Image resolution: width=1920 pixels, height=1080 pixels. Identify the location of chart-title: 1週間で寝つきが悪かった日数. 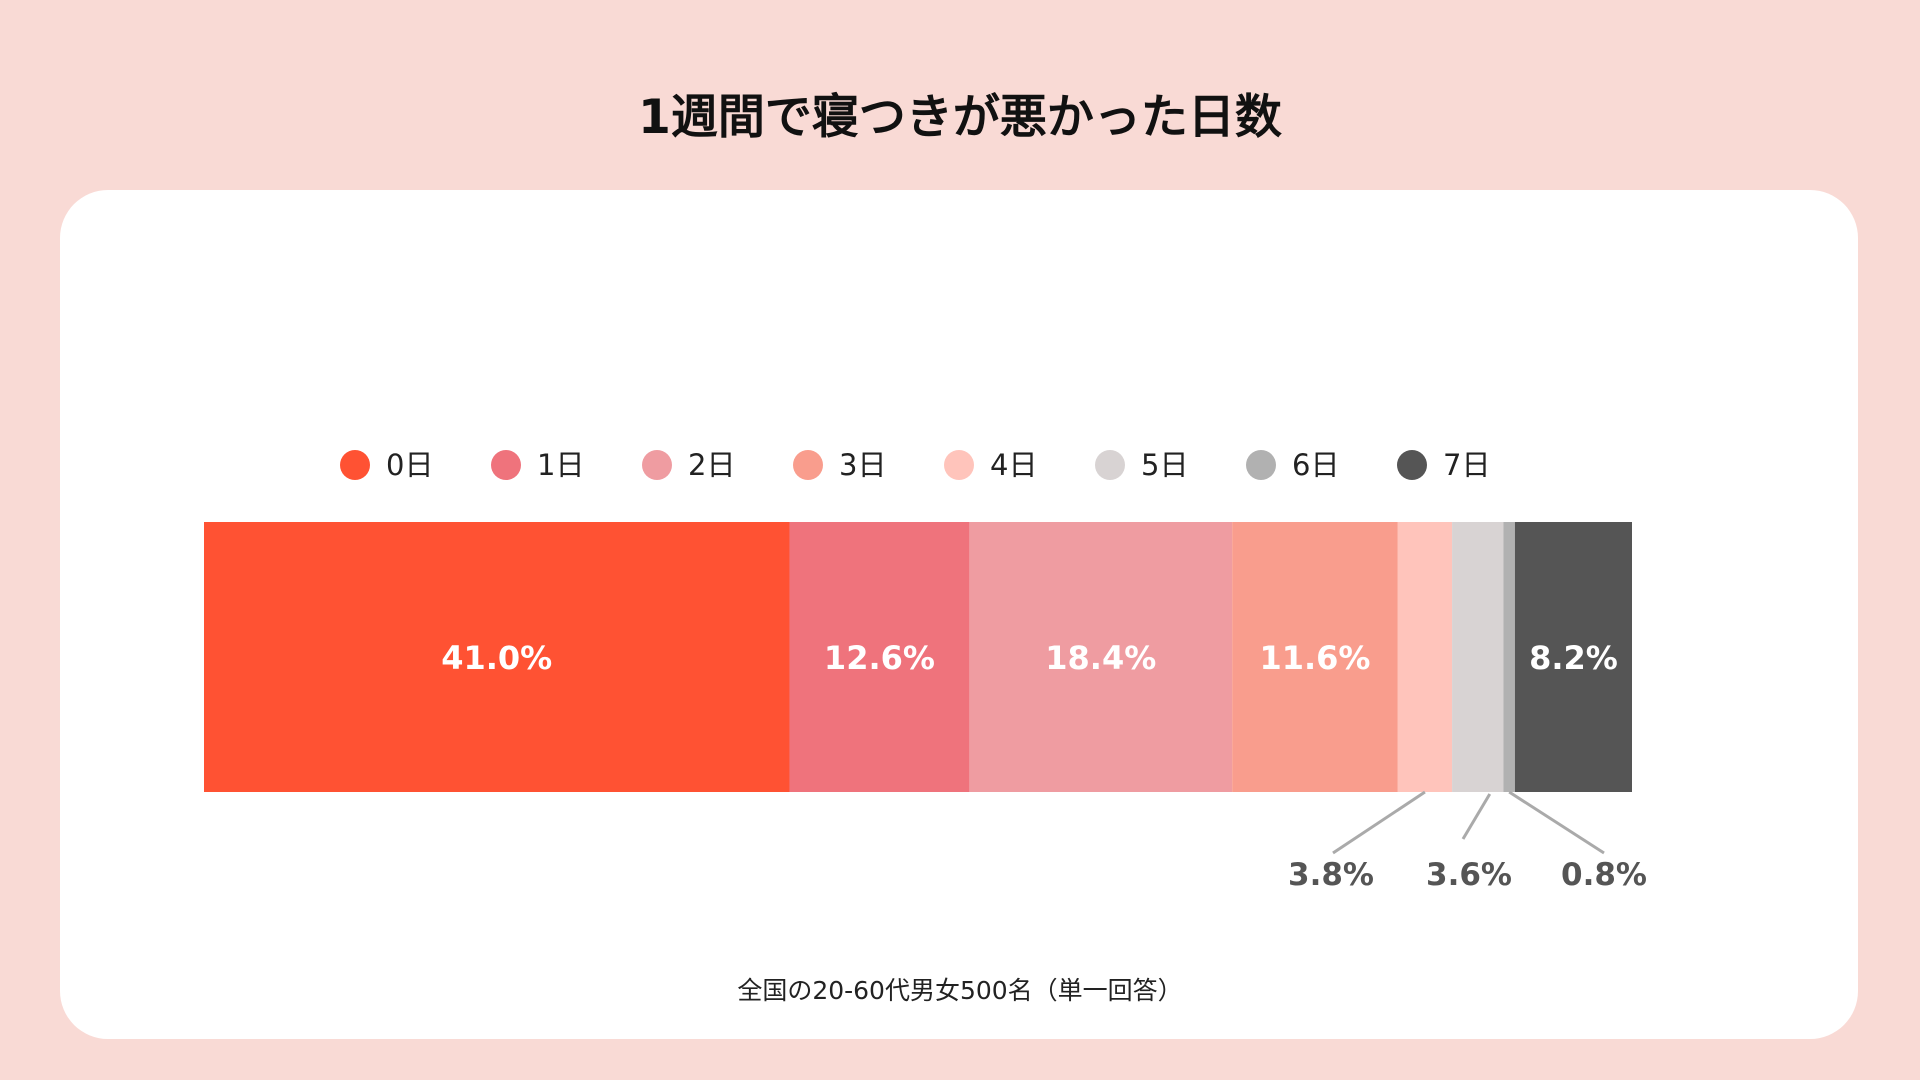
(960, 117).